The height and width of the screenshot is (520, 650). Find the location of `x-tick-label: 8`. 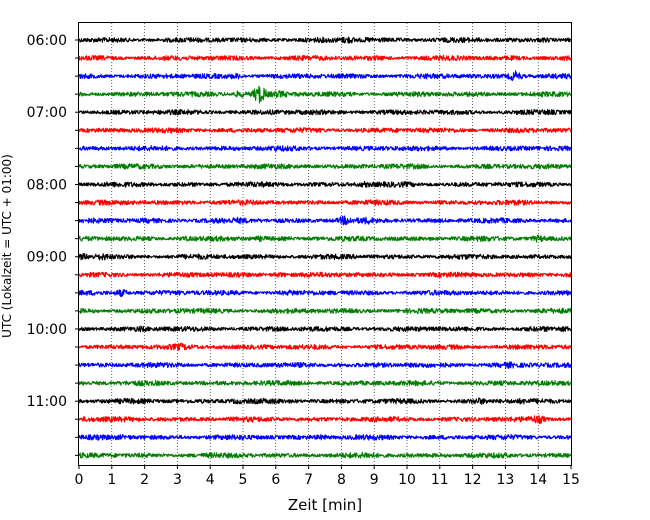

x-tick-label: 8 is located at coordinates (341, 480).